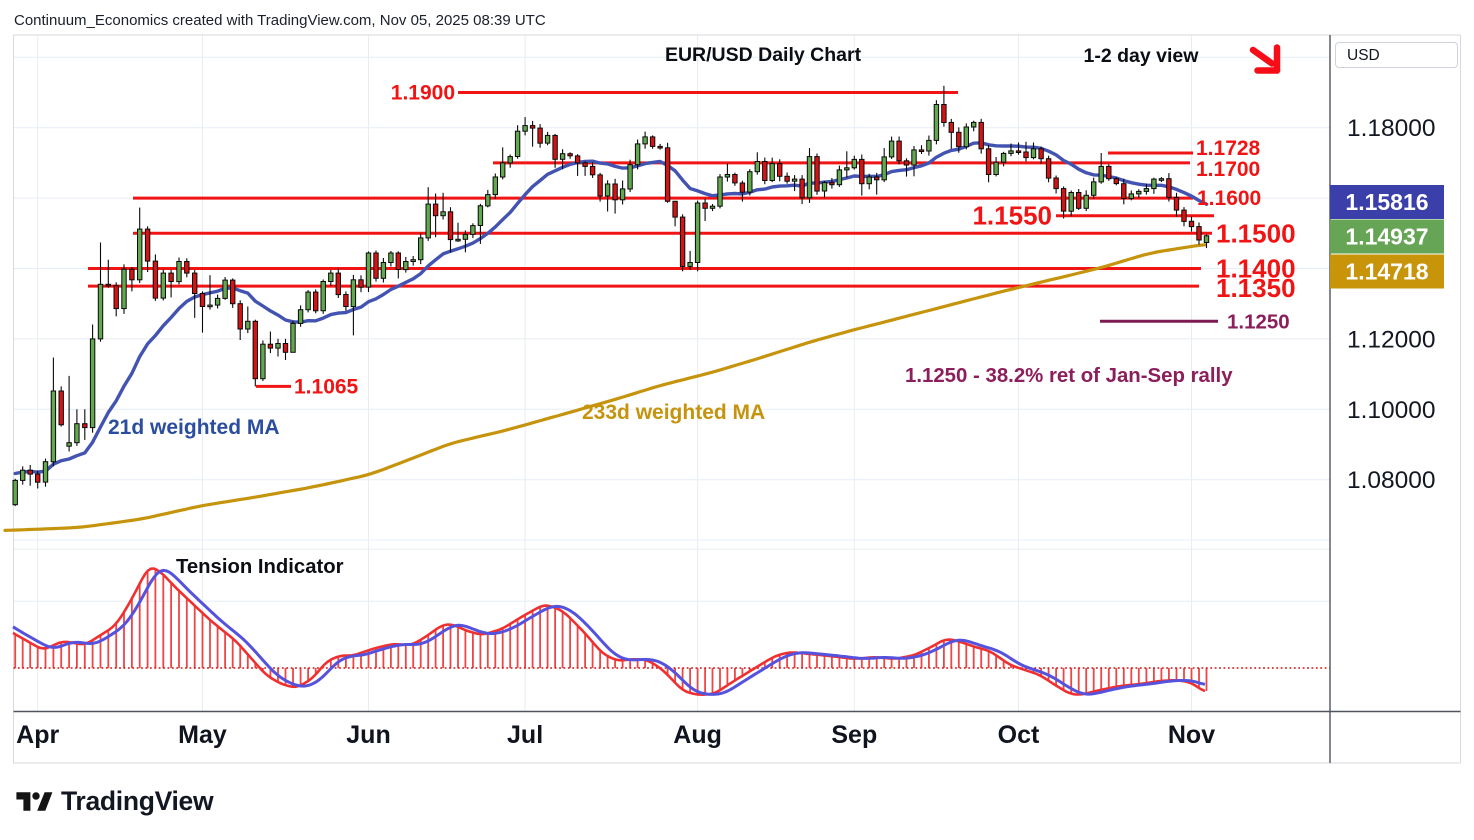 This screenshot has height=840, width=1474. What do you see at coordinates (1256, 288) in the screenshot?
I see `svg-text: 1.1350` at bounding box center [1256, 288].